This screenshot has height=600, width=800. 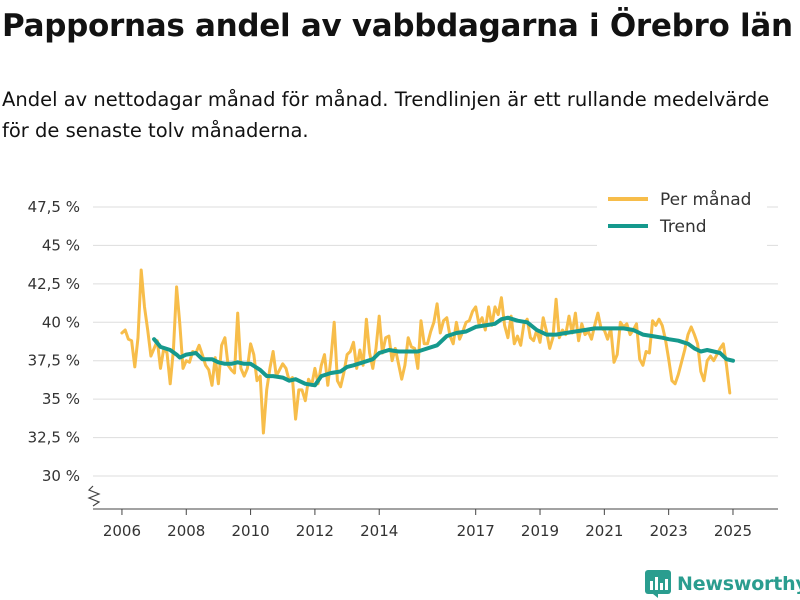 What do you see at coordinates (669, 531) in the screenshot?
I see `x-tick-label-8: 2023` at bounding box center [669, 531].